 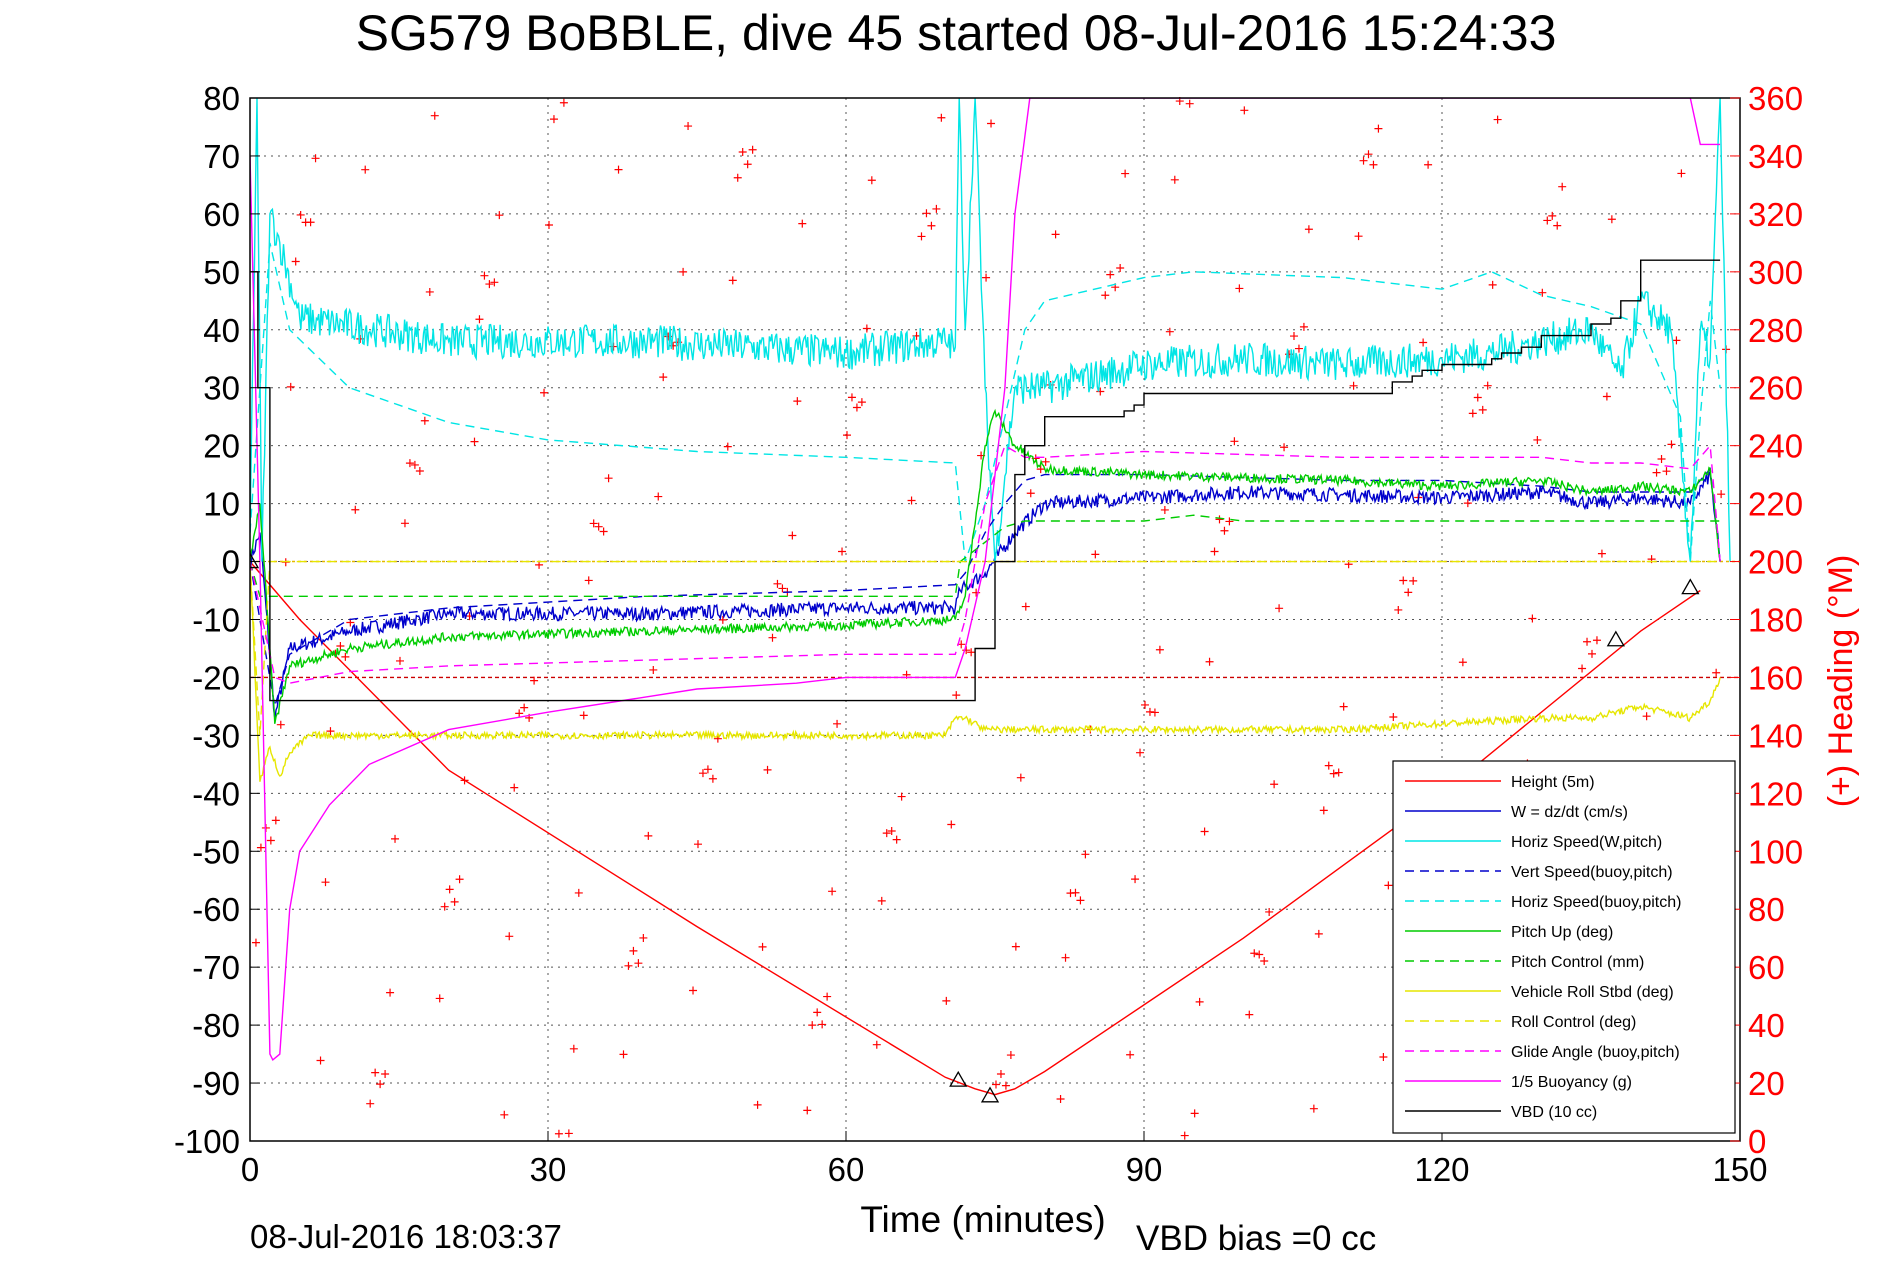 What do you see at coordinates (1775, 620) in the screenshot?
I see `y2-tick-label: 180` at bounding box center [1775, 620].